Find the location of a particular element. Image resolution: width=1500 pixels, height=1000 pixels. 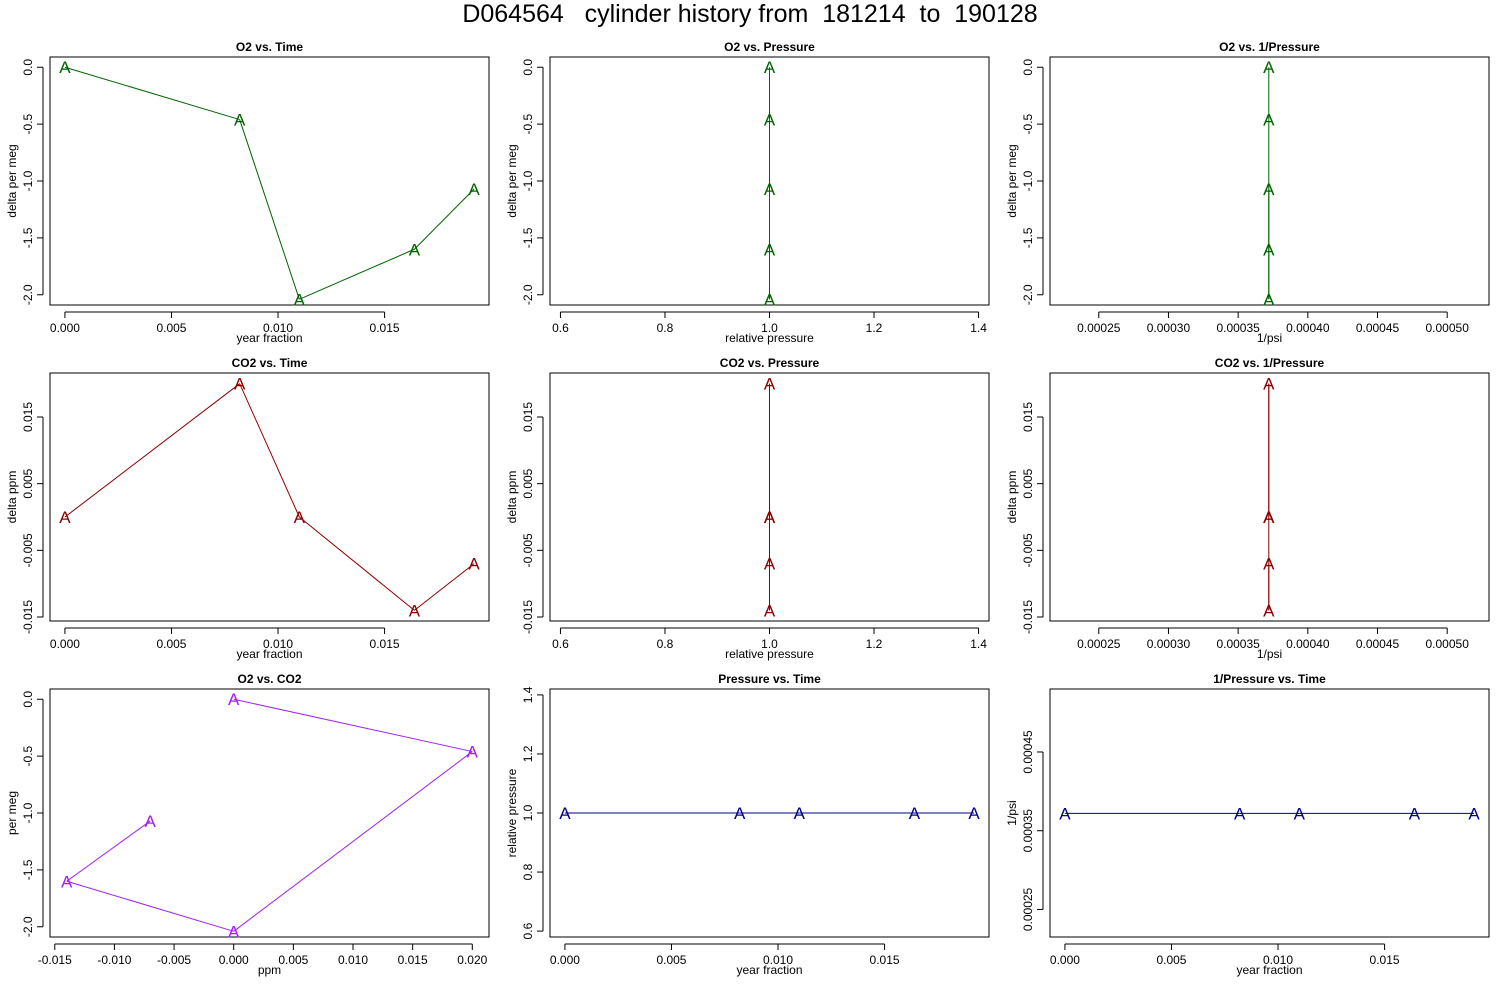

x-tick-label: 0.005 is located at coordinates (1171, 960).